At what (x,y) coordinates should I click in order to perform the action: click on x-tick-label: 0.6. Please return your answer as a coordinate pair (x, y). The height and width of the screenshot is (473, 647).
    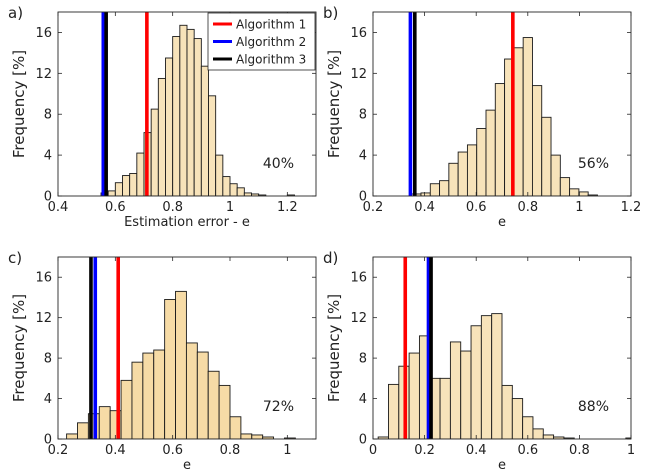
    Looking at the image, I should click on (115, 207).